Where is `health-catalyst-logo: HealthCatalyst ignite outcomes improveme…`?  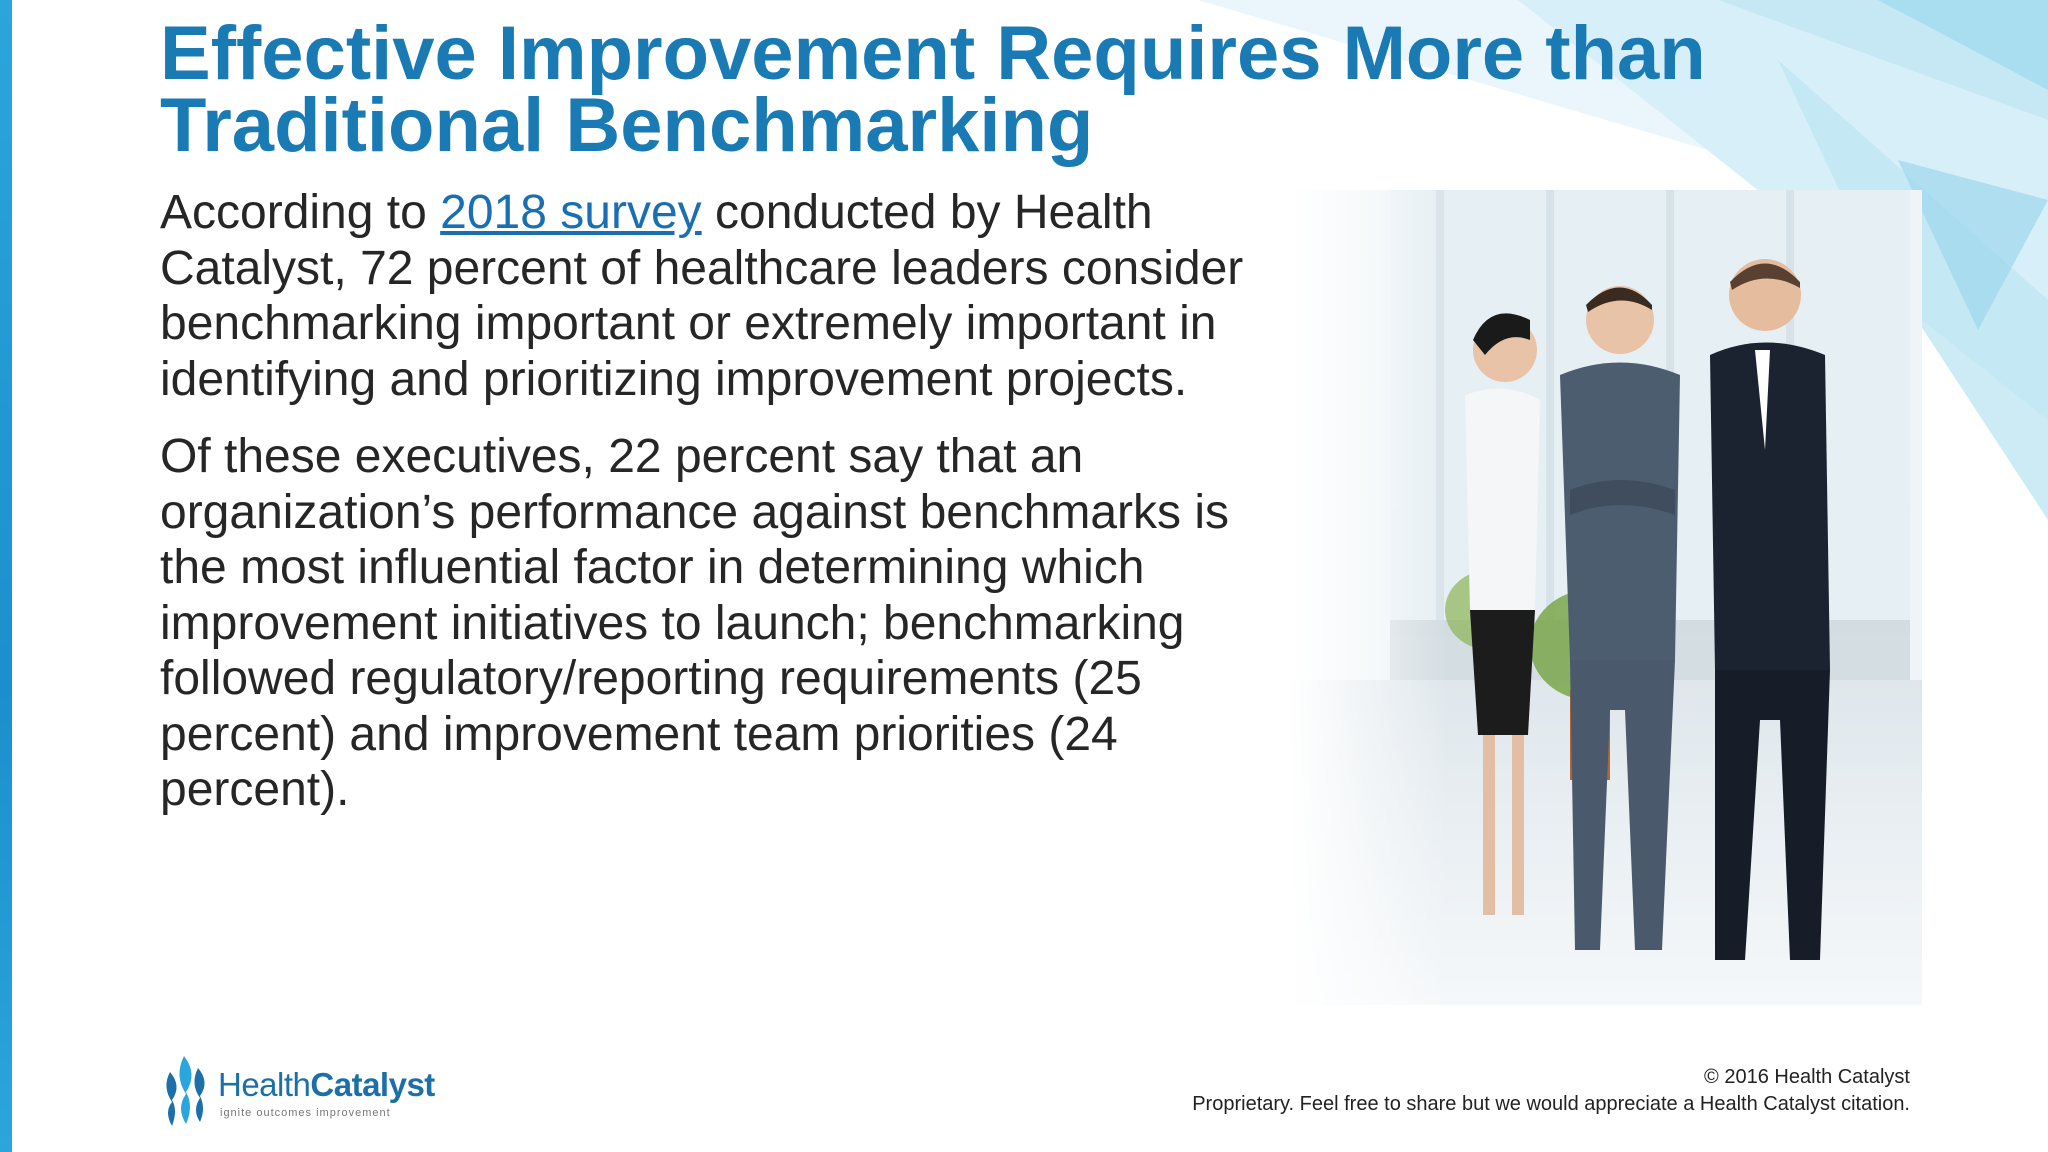
health-catalyst-logo: HealthCatalyst ignite outcomes improveme… is located at coordinates (310, 1091).